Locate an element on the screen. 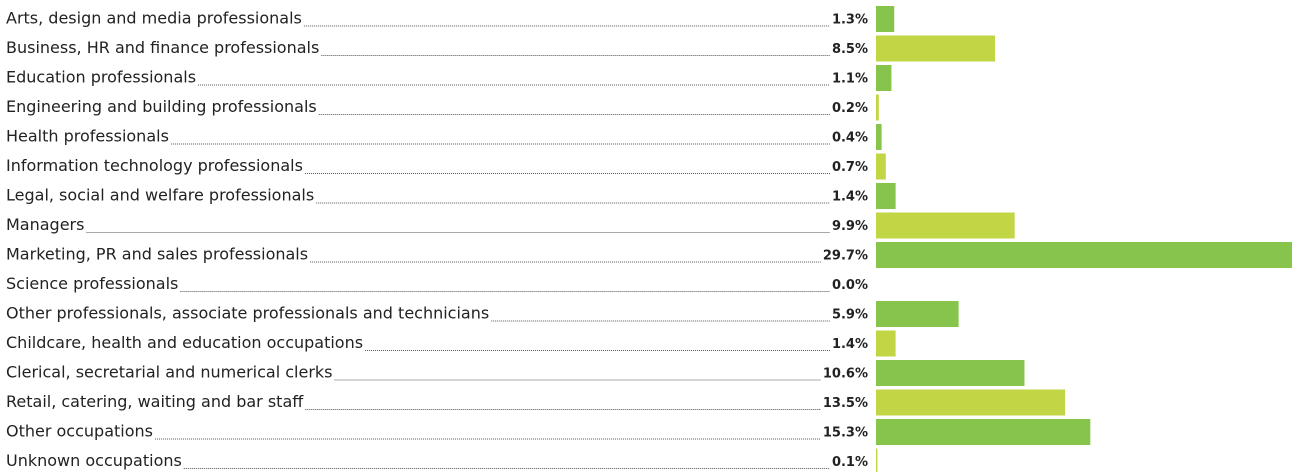  category-label: Science professionals is located at coordinates (92, 283).